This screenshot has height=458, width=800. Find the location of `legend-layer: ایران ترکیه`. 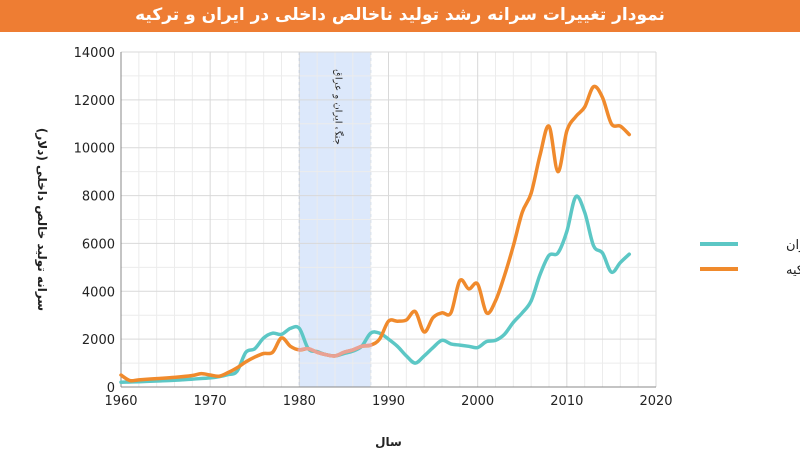

legend-layer: ایران ترکیه is located at coordinates (750, 258).